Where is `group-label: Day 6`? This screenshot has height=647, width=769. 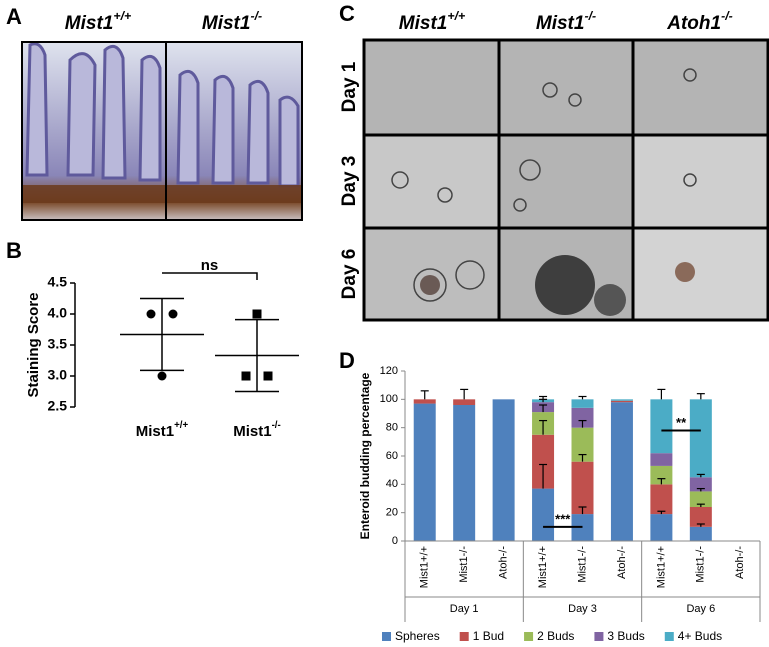
group-label: Day 6 is located at coordinates (700, 609).